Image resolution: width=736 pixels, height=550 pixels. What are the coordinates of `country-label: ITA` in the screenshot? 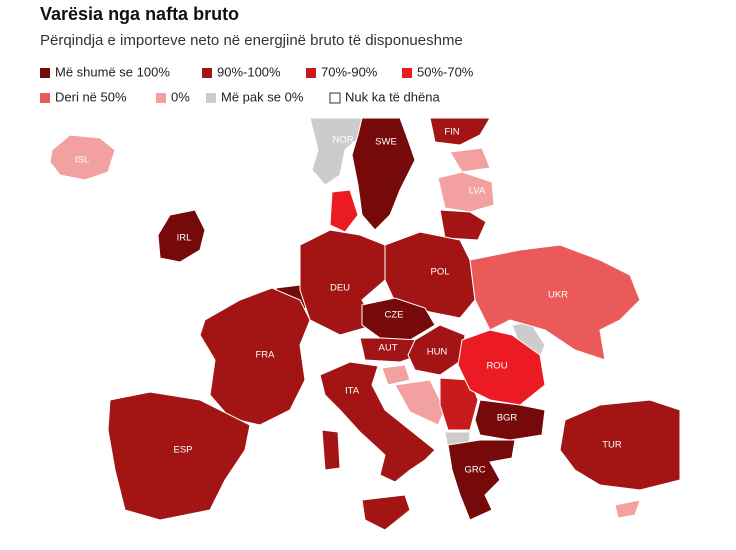 It's located at (352, 391).